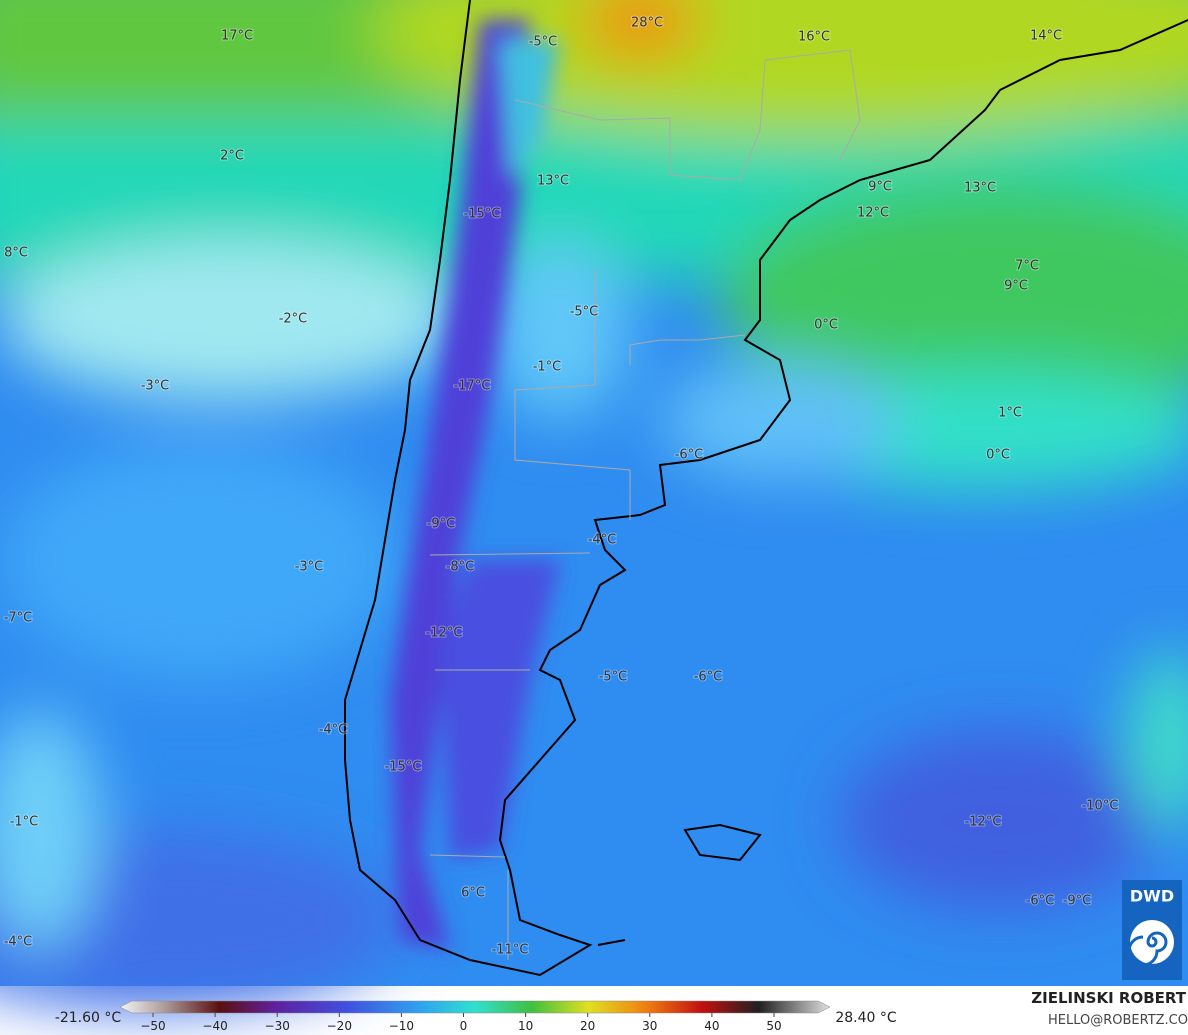 Image resolution: width=1188 pixels, height=1035 pixels. What do you see at coordinates (587, 1026) in the screenshot?
I see `colorbar-tick-label: 20` at bounding box center [587, 1026].